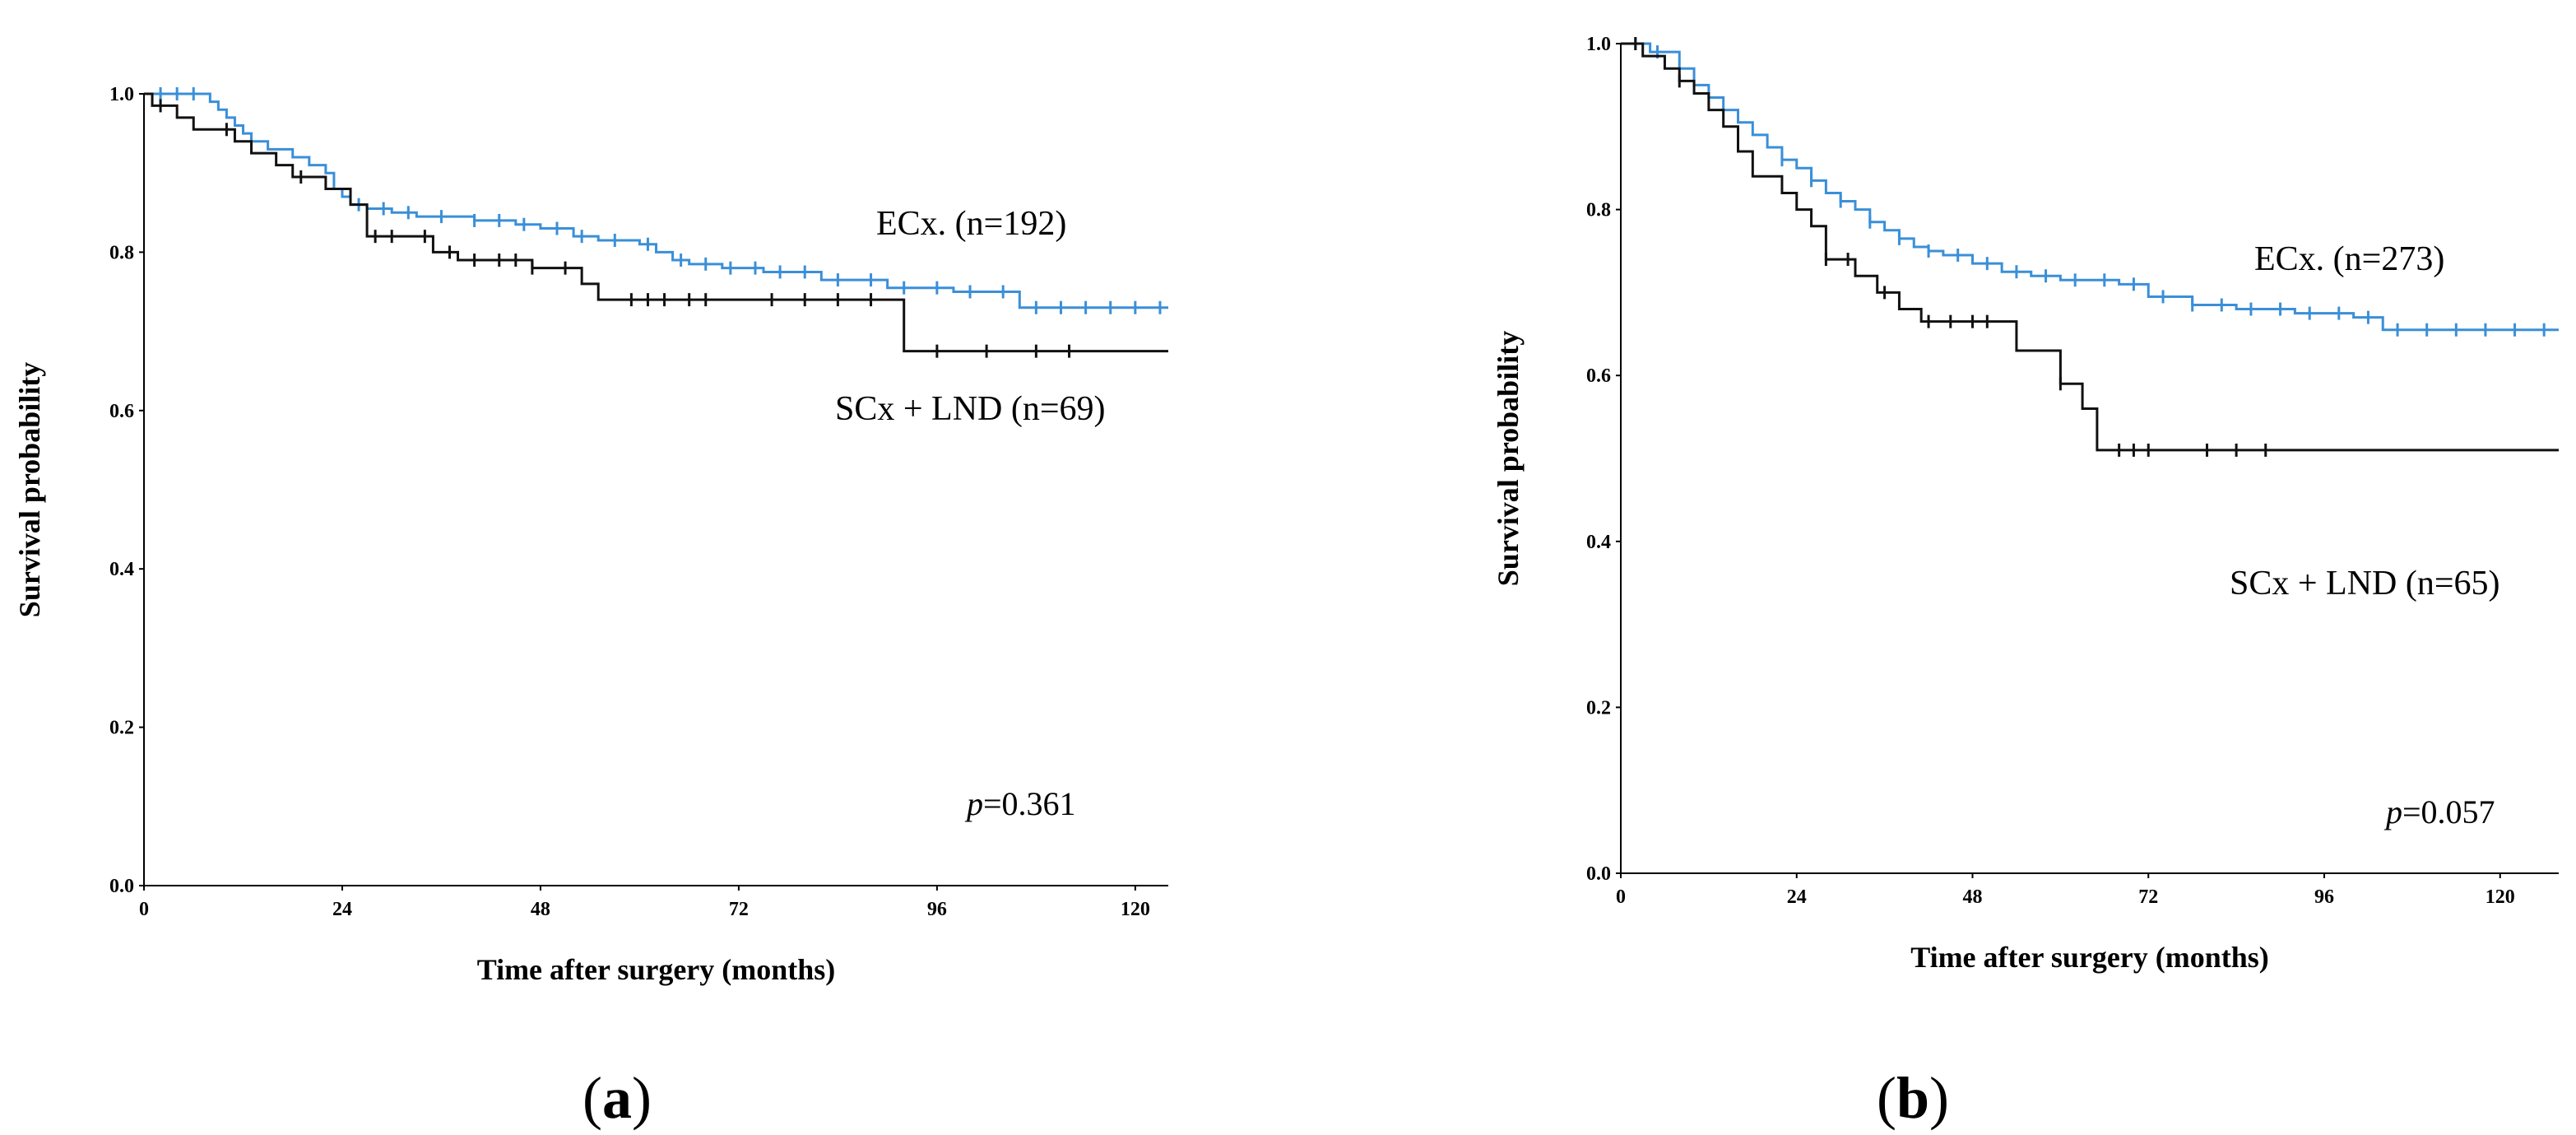 The image size is (2576, 1135). What do you see at coordinates (618, 1098) in the screenshot?
I see `panel-a-label: (a)` at bounding box center [618, 1098].